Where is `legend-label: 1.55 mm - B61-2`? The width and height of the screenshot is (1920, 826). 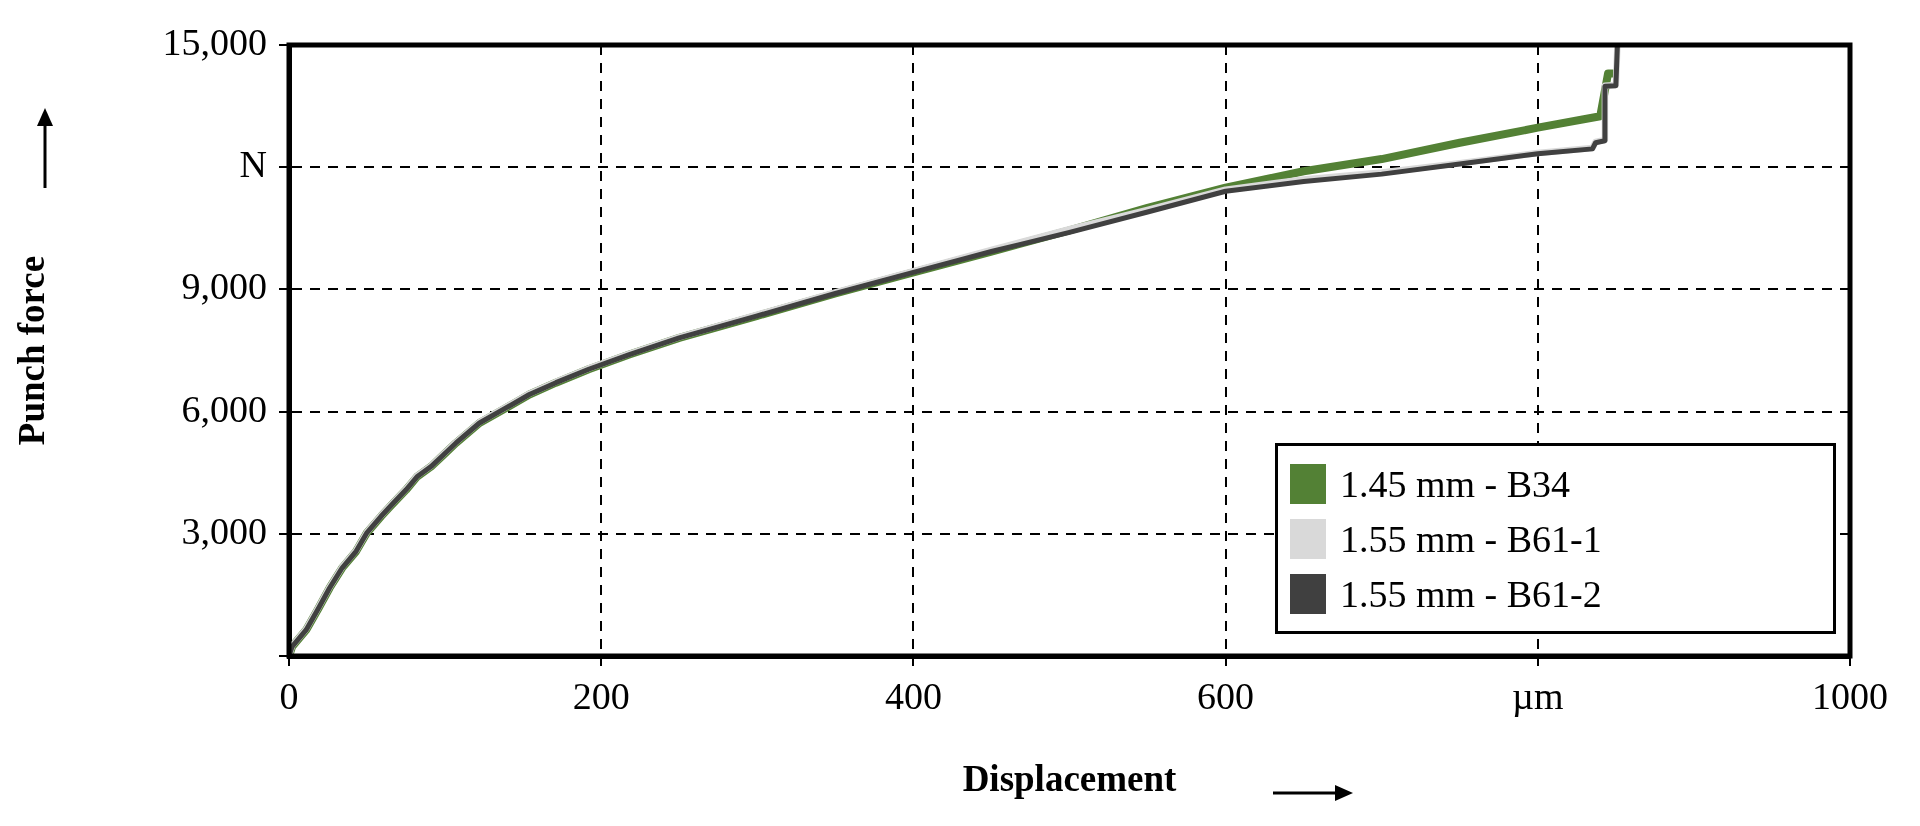 legend-label: 1.55 mm - B61-2 is located at coordinates (1471, 593).